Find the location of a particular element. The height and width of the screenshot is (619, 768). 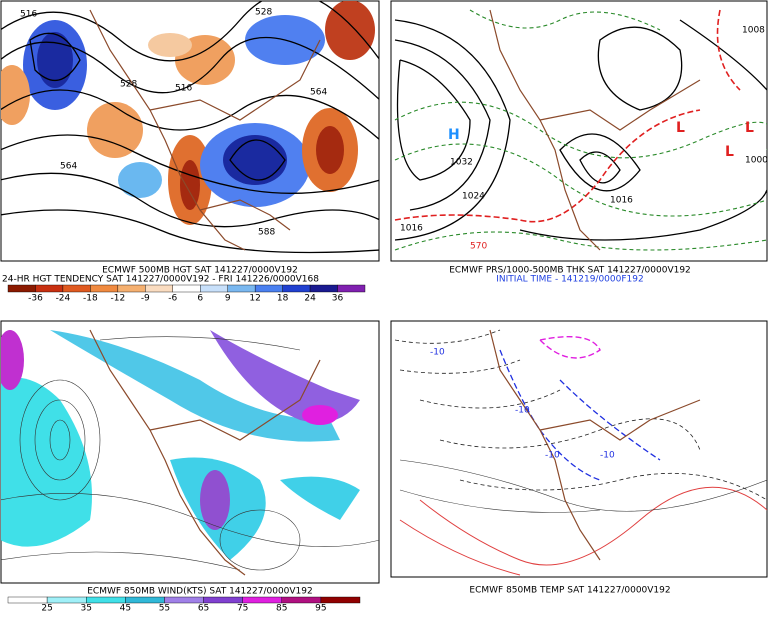

colorbar-label: 24 is located at coordinates (310, 299).